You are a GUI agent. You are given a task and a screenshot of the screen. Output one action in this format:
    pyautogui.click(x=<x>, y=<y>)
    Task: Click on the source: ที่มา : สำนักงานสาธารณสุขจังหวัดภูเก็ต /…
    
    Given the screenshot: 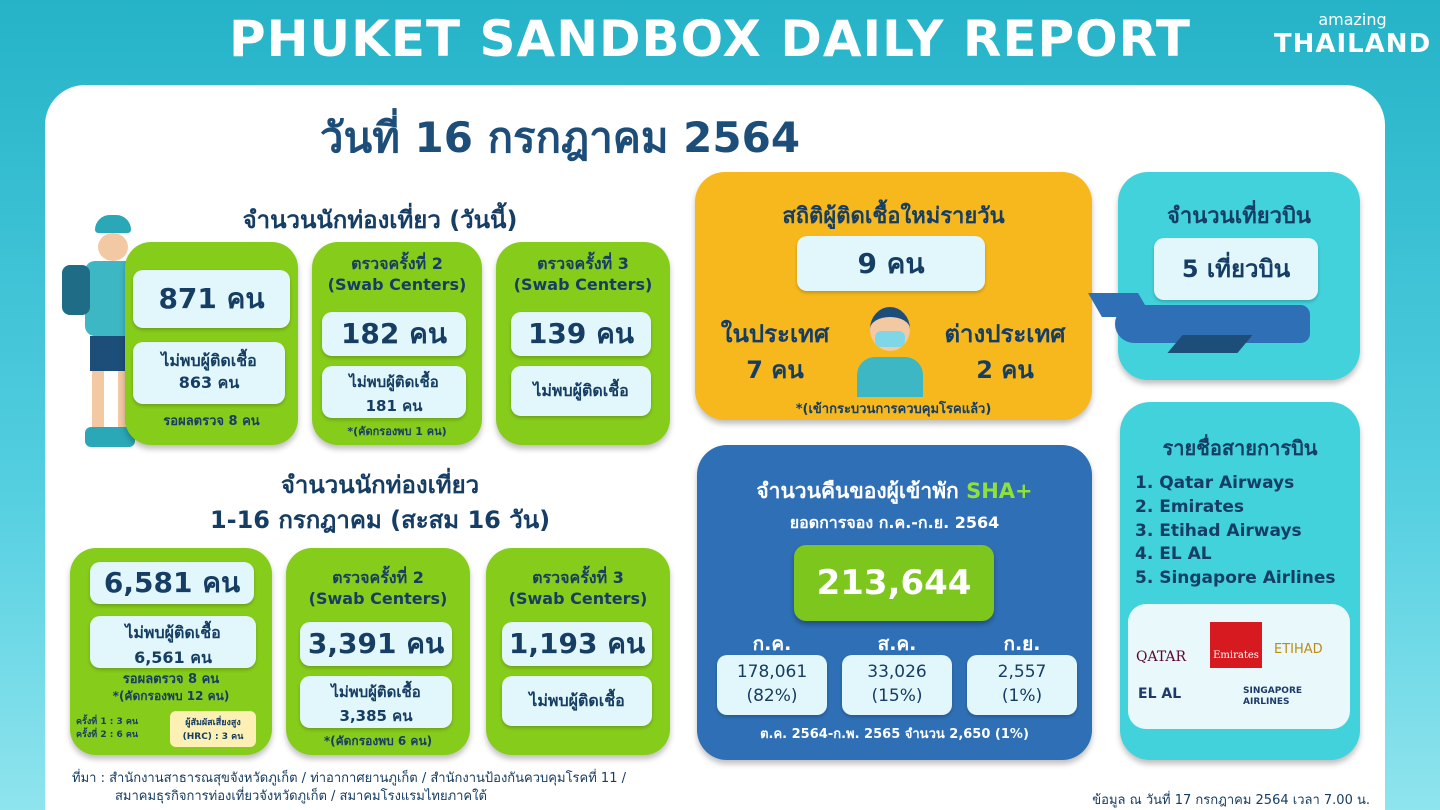 What is the action you would take?
    pyautogui.click(x=349, y=788)
    